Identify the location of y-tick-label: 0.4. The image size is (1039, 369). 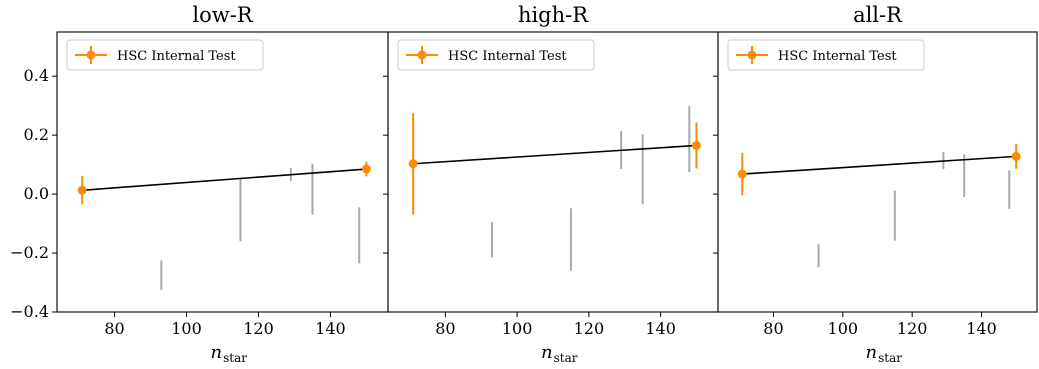
(36, 75).